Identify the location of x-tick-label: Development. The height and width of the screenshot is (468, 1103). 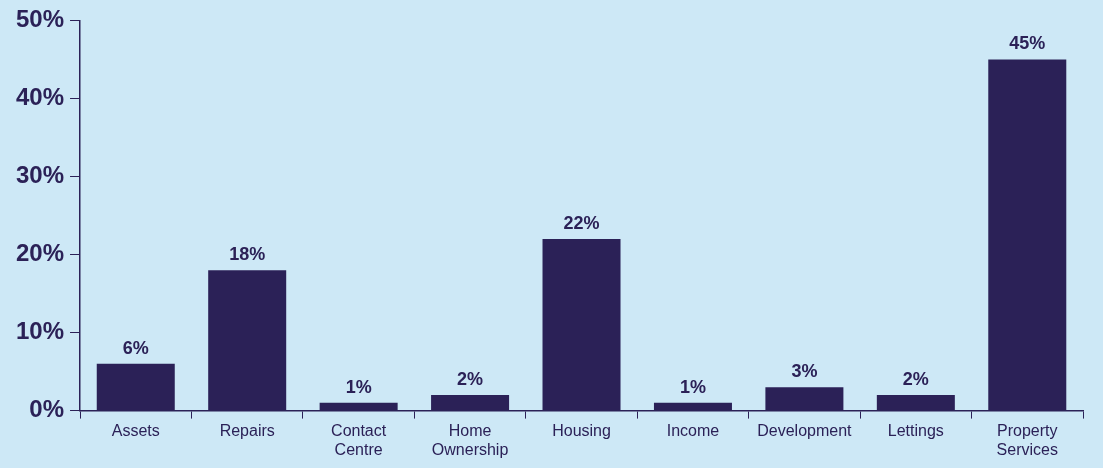
(805, 430).